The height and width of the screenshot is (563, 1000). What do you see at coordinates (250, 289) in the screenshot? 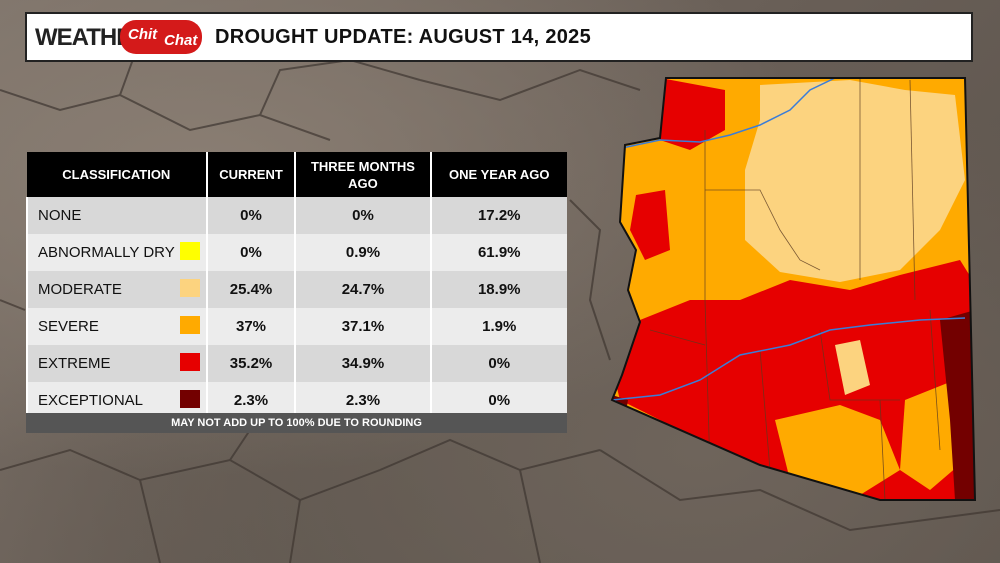
I see `current-value: 25.4%` at bounding box center [250, 289].